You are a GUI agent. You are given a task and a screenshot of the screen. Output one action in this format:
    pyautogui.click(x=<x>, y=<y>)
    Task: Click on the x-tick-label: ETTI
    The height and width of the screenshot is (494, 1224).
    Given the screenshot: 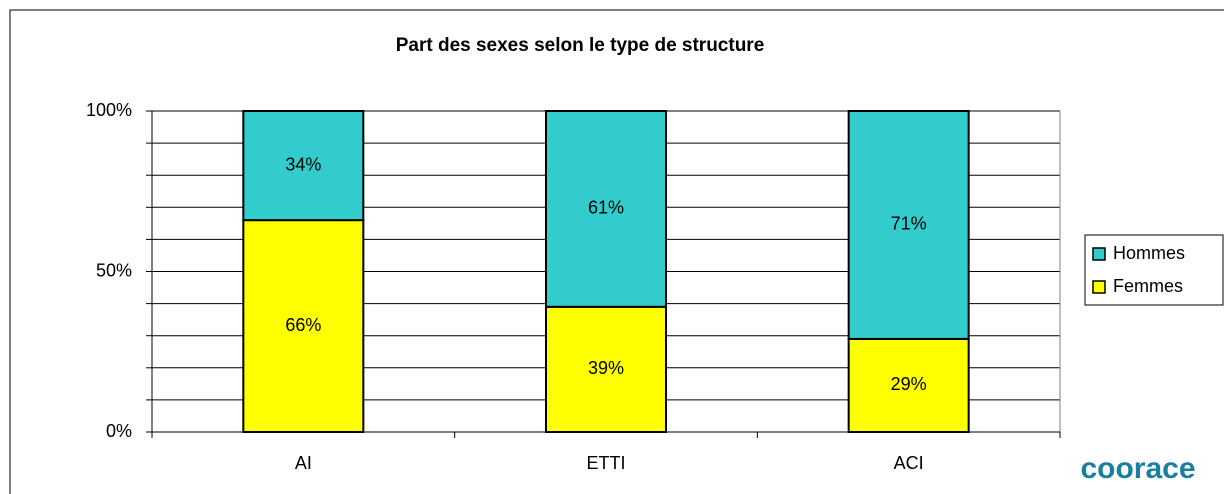 What is the action you would take?
    pyautogui.click(x=606, y=463)
    